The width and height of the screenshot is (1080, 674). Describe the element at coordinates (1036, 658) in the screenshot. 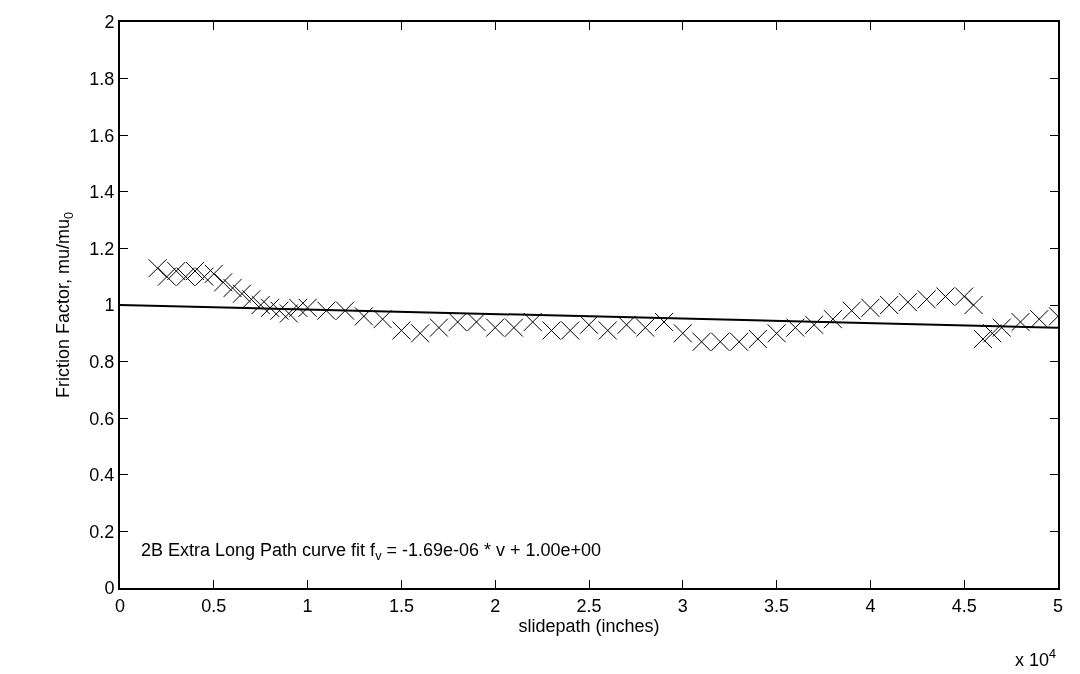

I see `text: x 10$^{4}$` at that location.